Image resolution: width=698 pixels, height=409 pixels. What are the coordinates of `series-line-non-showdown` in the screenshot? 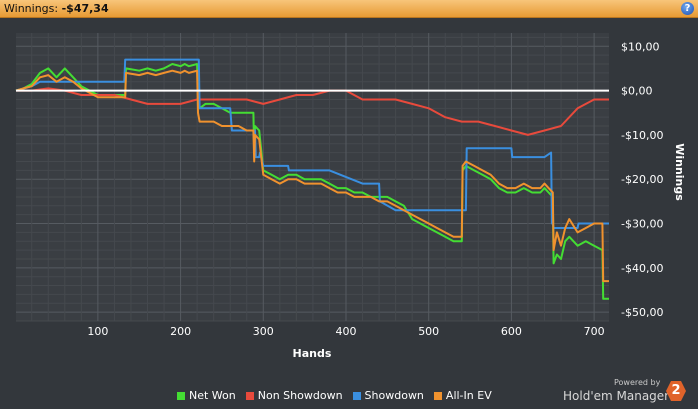 It's located at (312, 111).